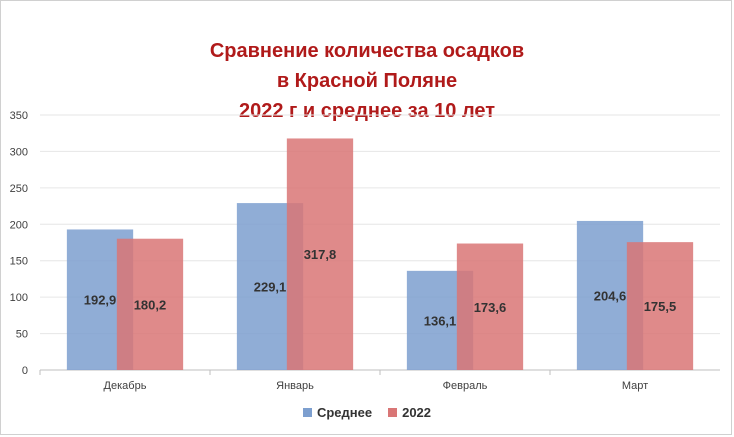 Image resolution: width=734 pixels, height=437 pixels. What do you see at coordinates (22, 335) in the screenshot?
I see `y-tick-label: 50` at bounding box center [22, 335].